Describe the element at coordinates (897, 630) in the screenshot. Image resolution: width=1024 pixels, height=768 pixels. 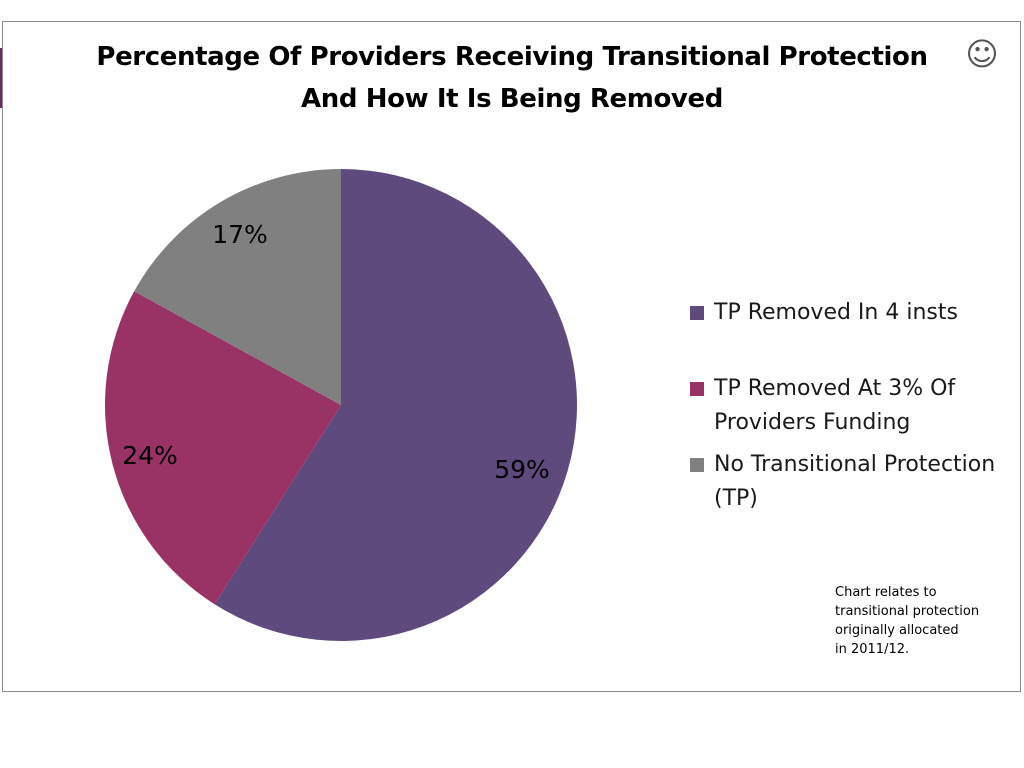
I see `footnote-line: originally allocated` at that location.